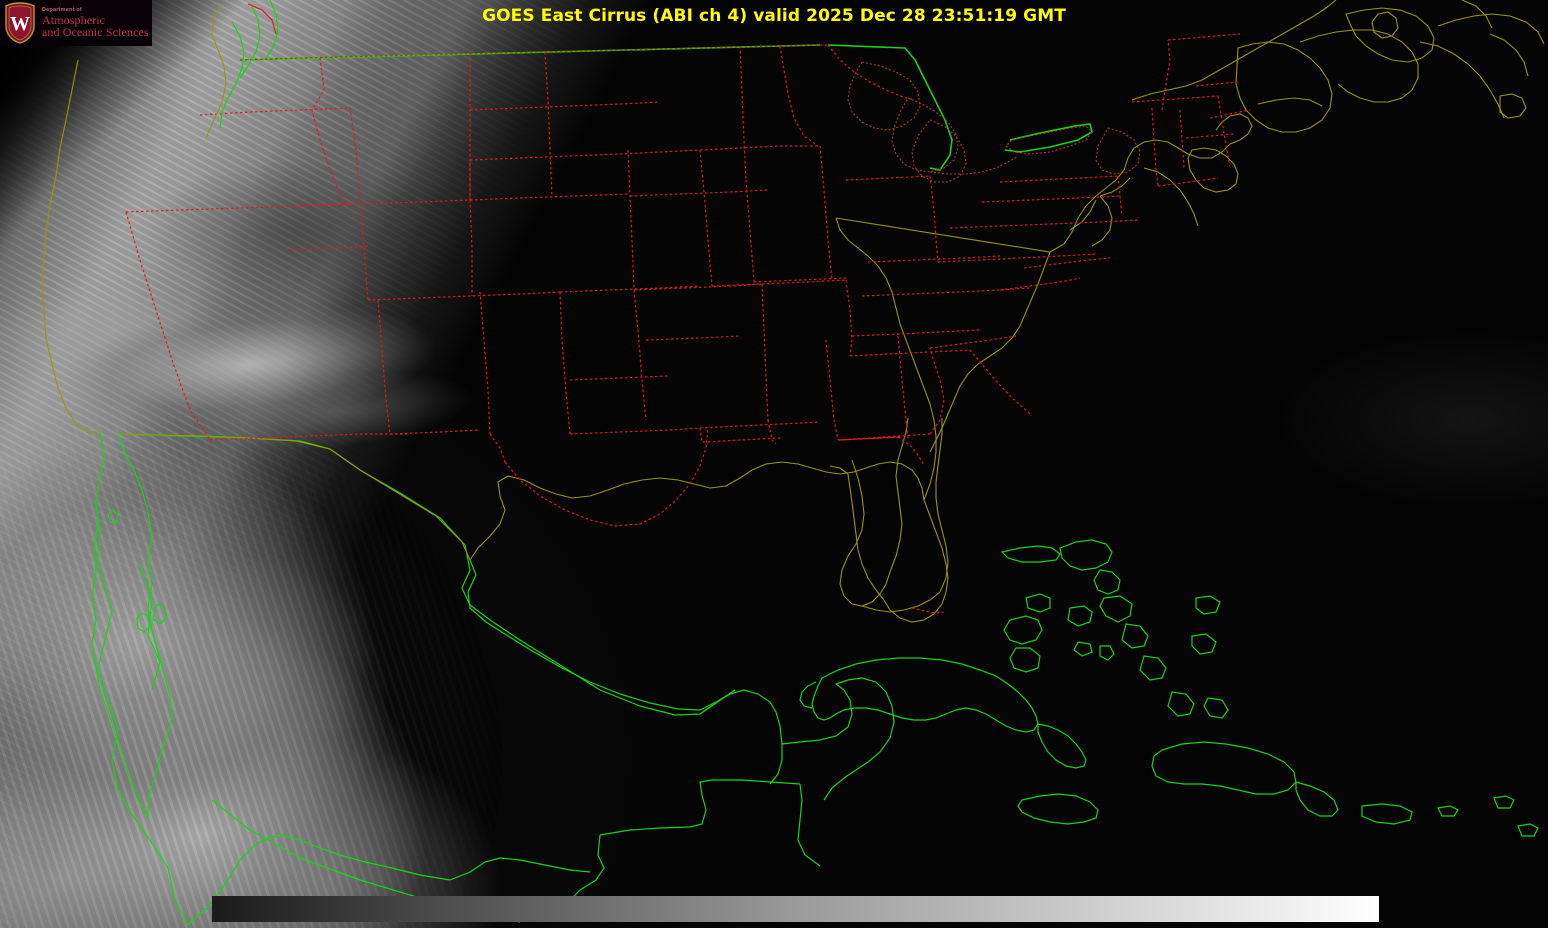 This screenshot has width=1548, height=928. What do you see at coordinates (1165, 197) in the screenshot?
I see `coastline-northeast-detail` at bounding box center [1165, 197].